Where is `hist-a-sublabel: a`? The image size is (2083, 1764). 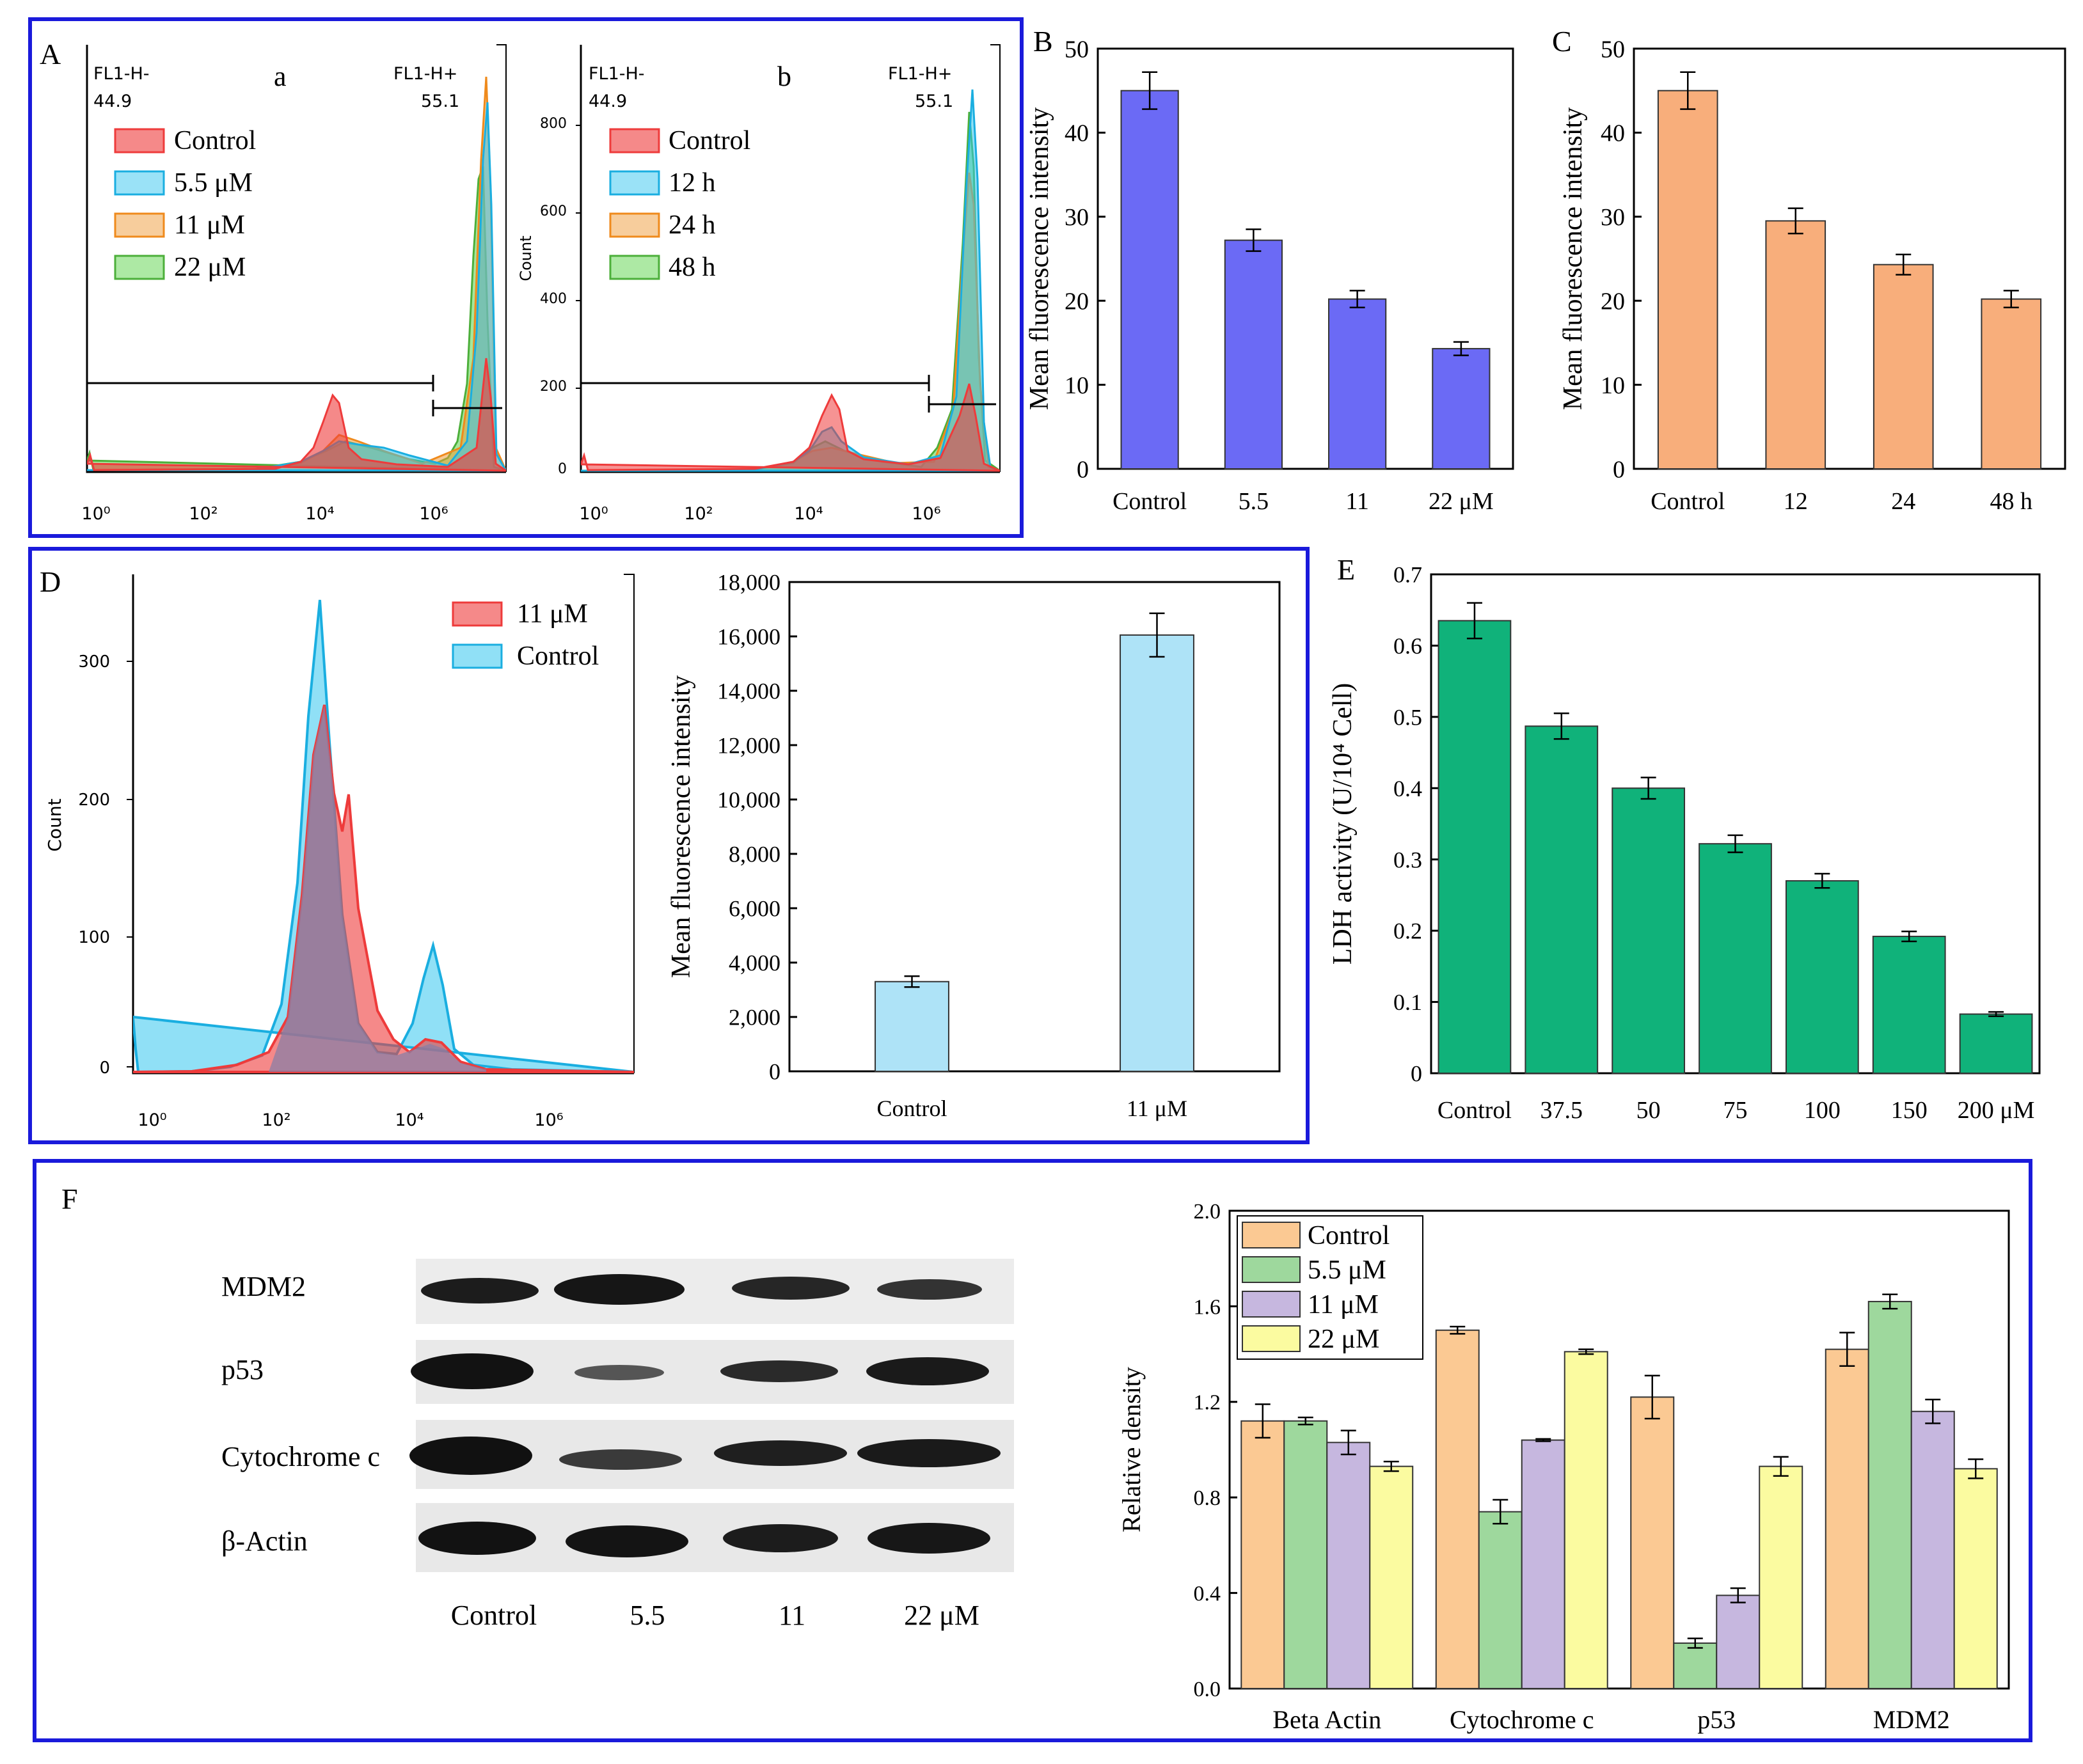
hist-a-sublabel: a is located at coordinates (281, 76).